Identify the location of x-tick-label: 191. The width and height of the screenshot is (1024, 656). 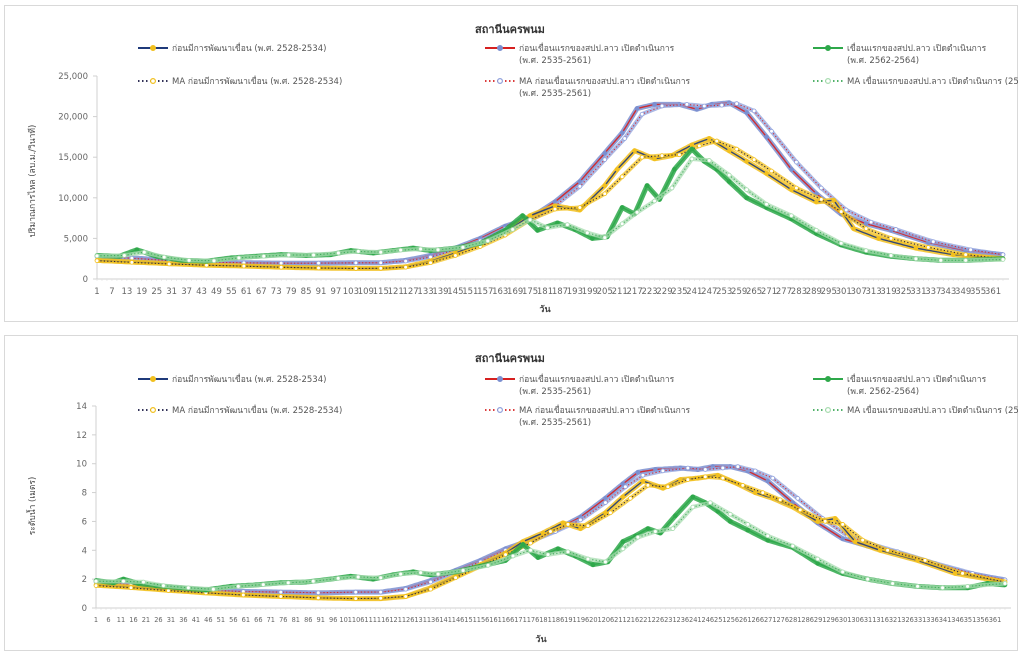
(570, 620).